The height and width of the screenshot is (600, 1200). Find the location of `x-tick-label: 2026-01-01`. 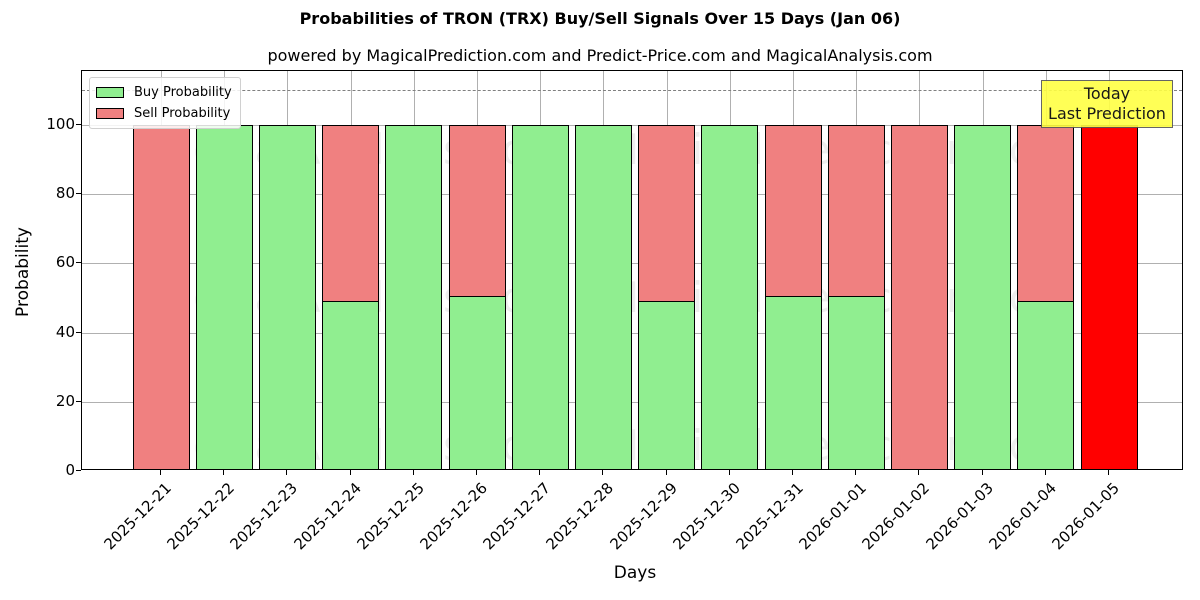

x-tick-label: 2026-01-01 is located at coordinates (833, 516).